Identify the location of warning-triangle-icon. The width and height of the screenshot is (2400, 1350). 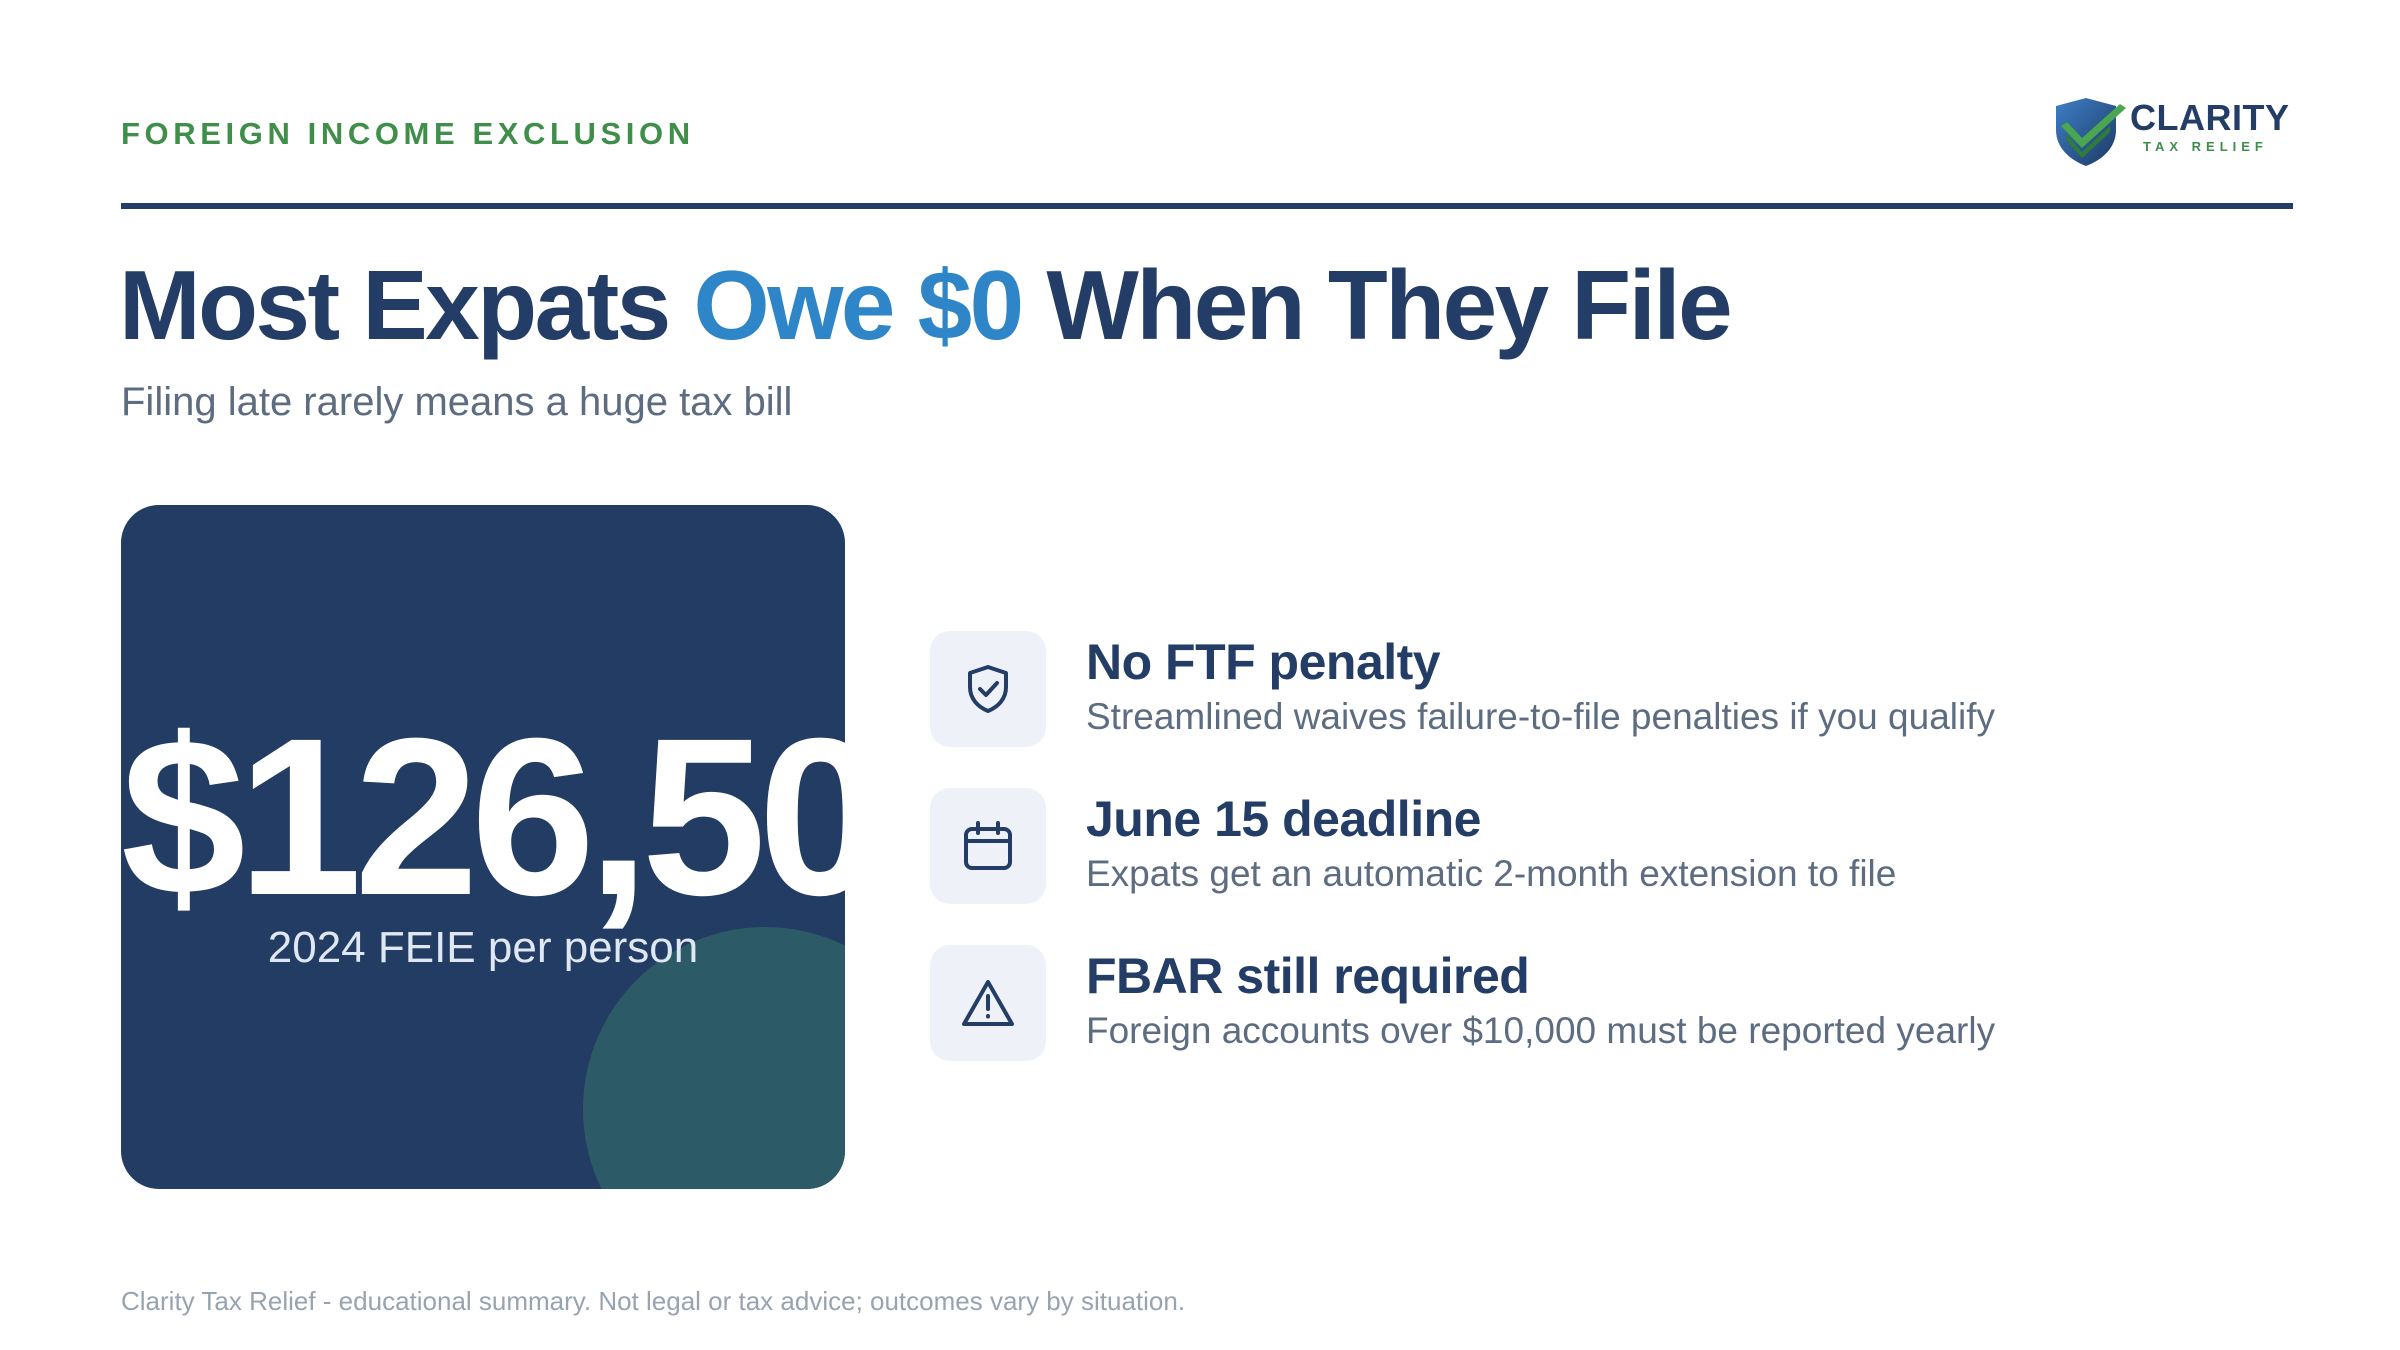
(988, 1003).